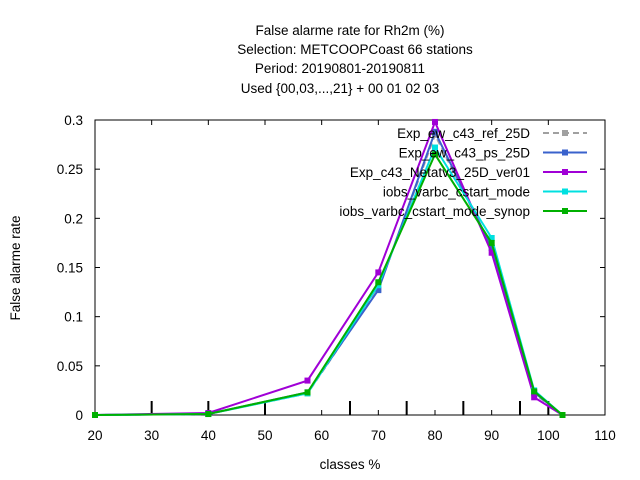  Describe the element at coordinates (463, 133) in the screenshot. I see `legend-label: Exp_ew_c43_ref_25D` at that location.